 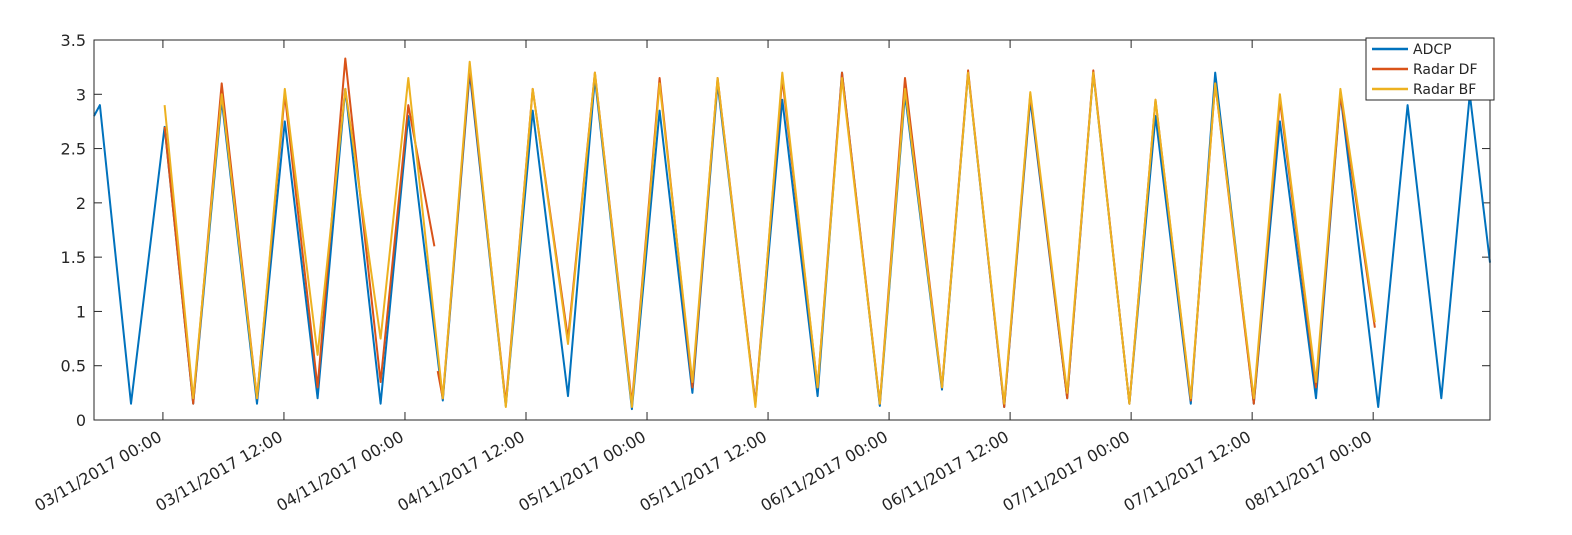 I want to click on x-tick-label: 04/11/2017 00:00, so click(x=340, y=471).